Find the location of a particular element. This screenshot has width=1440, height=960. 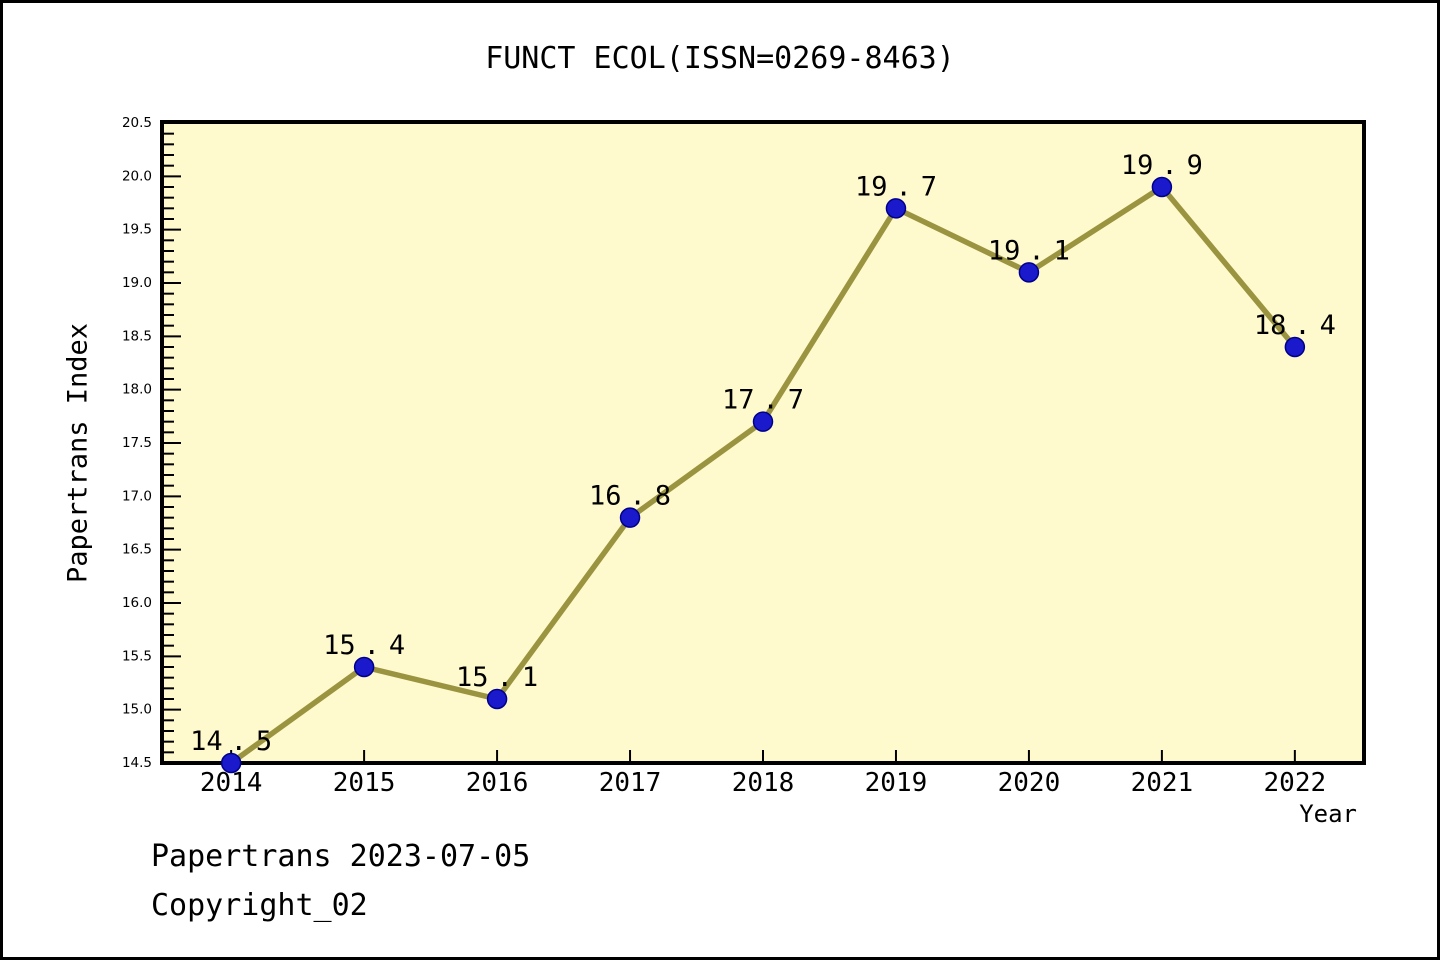

x-tick-label: 2016 is located at coordinates (497, 783).